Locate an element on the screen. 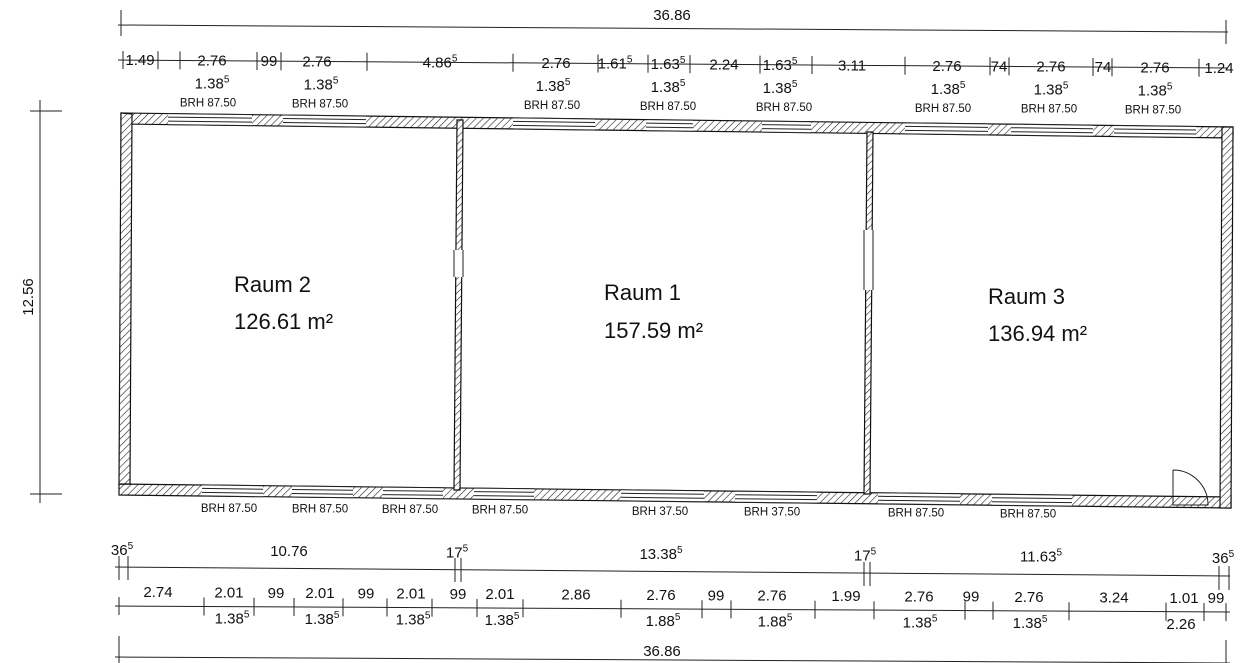 The height and width of the screenshot is (663, 1241). bottom-dimension-value: 2.86 is located at coordinates (575, 595).